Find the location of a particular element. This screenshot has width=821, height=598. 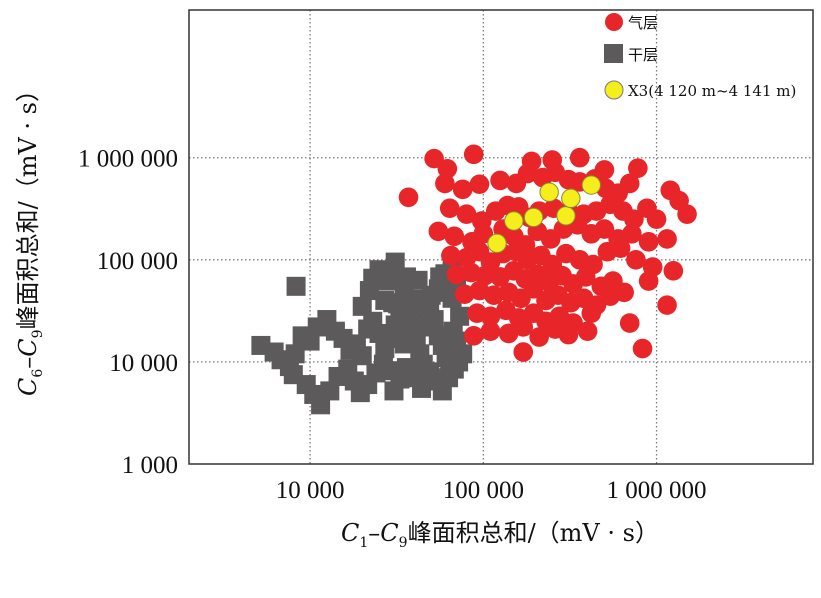

legend-marker-x3 is located at coordinates (614, 90).